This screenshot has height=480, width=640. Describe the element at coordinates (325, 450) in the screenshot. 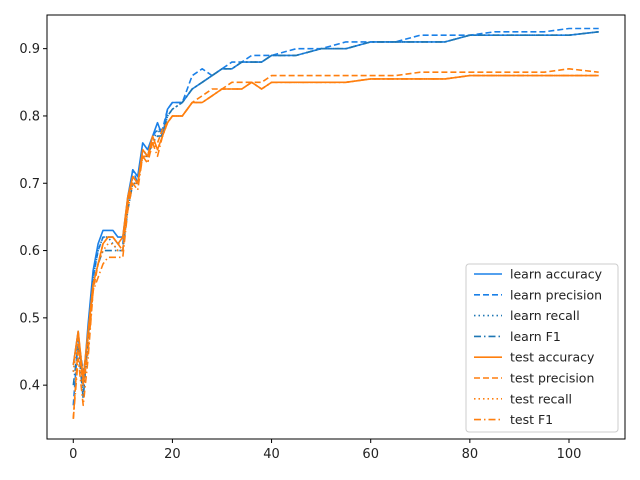

I see `x-axis: 0 20 40 60 80 100` at that location.